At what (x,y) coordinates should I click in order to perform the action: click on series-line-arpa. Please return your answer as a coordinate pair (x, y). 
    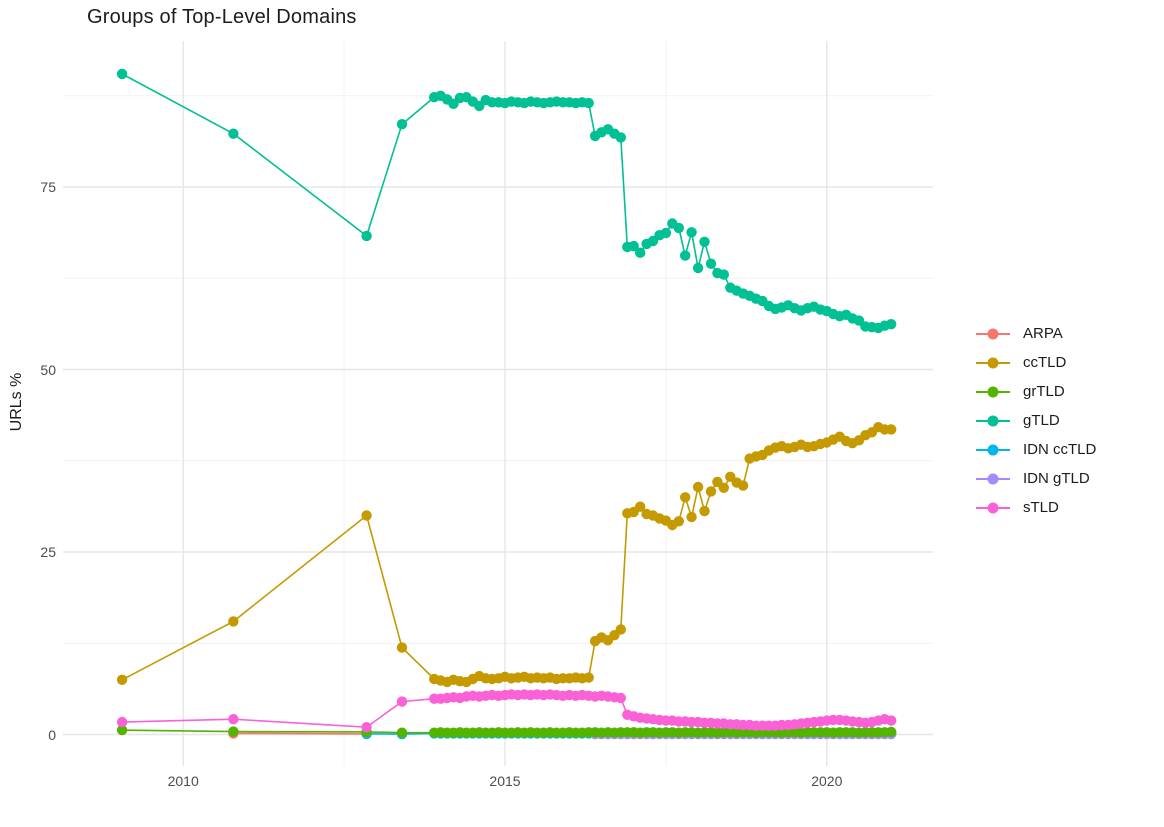
    Looking at the image, I should click on (300, 733).